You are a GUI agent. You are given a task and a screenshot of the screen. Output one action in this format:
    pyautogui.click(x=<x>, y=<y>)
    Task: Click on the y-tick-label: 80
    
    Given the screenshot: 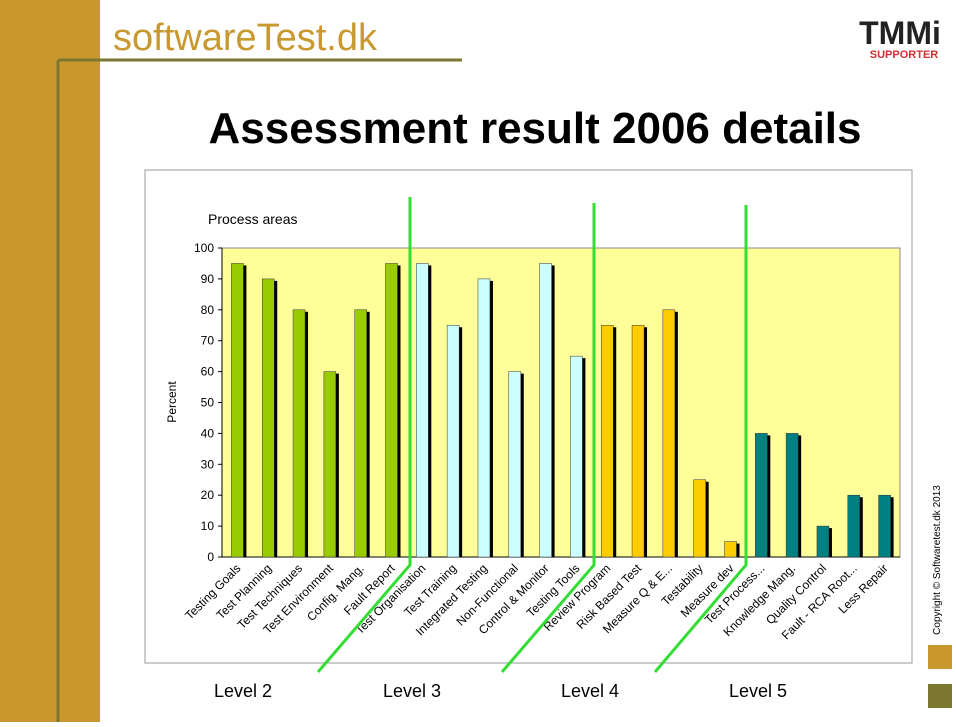 What is the action you would take?
    pyautogui.click(x=208, y=310)
    